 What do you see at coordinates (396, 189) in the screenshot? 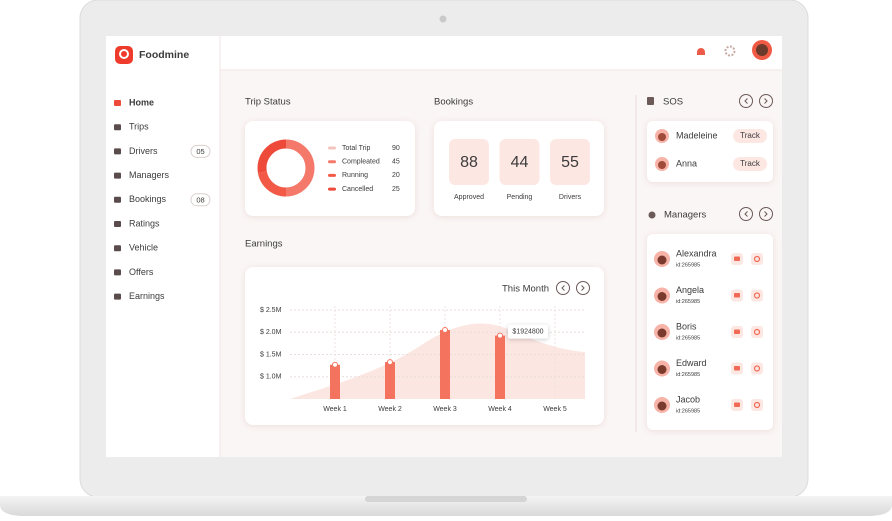
I see `legend-value: 25` at bounding box center [396, 189].